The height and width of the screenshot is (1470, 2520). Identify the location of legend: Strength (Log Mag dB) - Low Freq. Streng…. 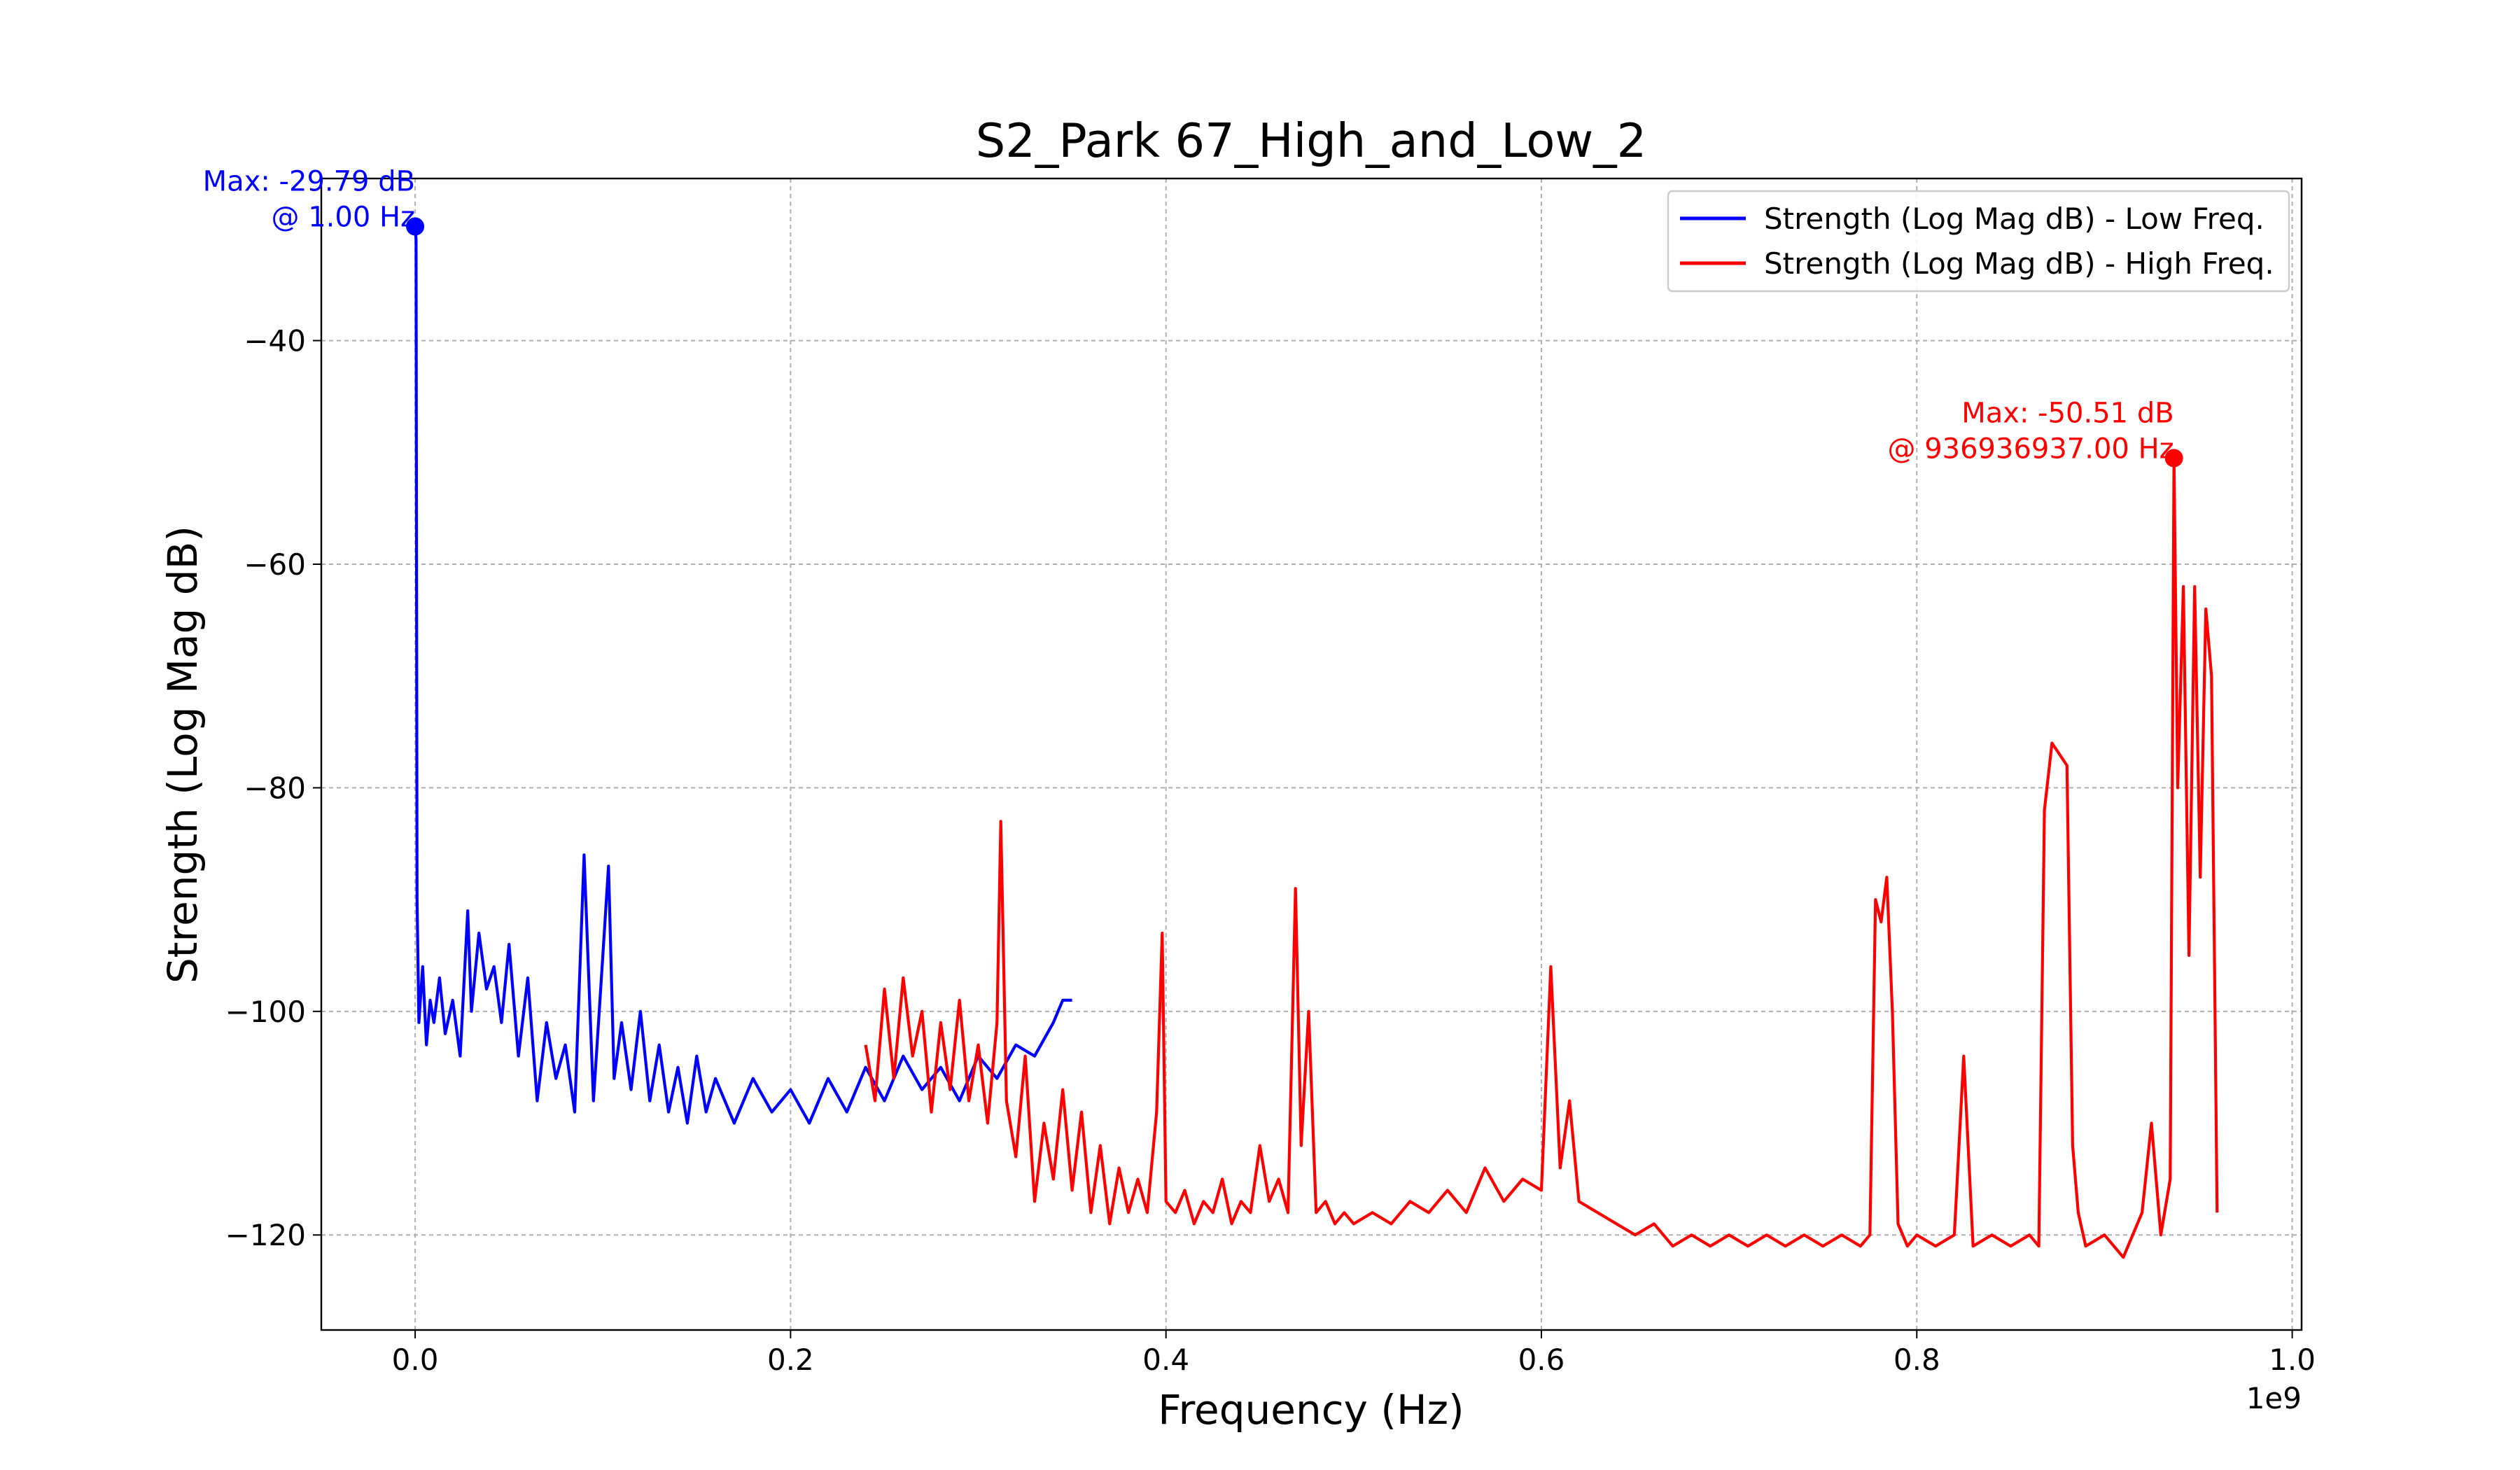
(1978, 241).